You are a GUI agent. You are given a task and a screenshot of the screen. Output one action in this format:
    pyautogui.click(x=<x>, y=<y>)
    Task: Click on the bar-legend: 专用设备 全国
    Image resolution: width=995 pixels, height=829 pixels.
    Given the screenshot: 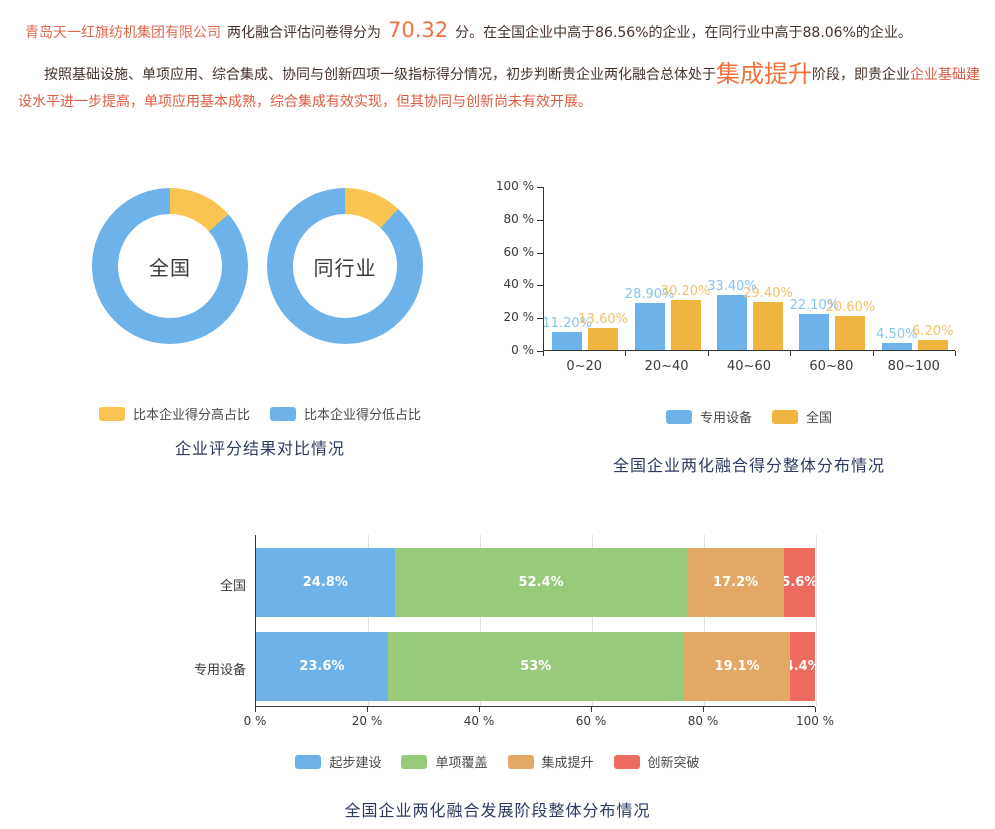 What is the action you would take?
    pyautogui.click(x=749, y=416)
    